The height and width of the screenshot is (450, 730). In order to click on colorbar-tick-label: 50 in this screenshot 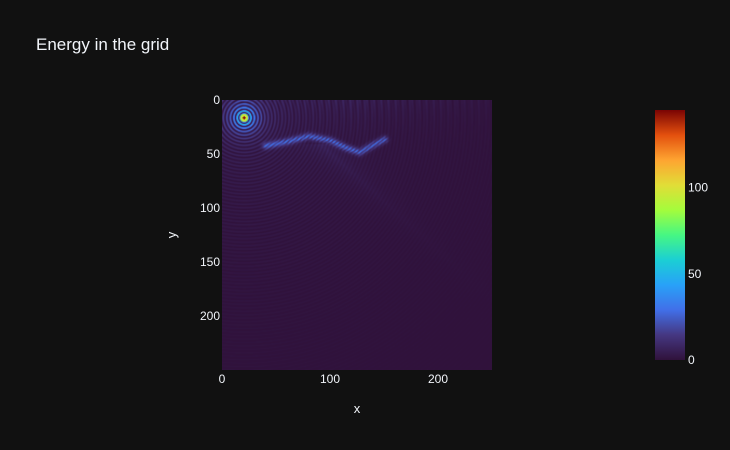, I will do `click(695, 274)`.